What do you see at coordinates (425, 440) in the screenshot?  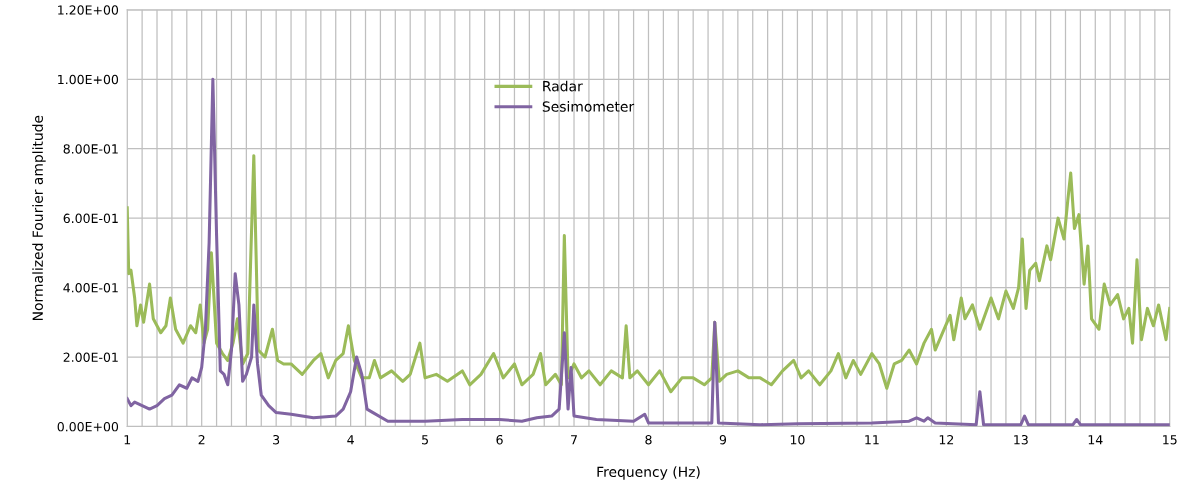 I see `x-tick-label: 5` at bounding box center [425, 440].